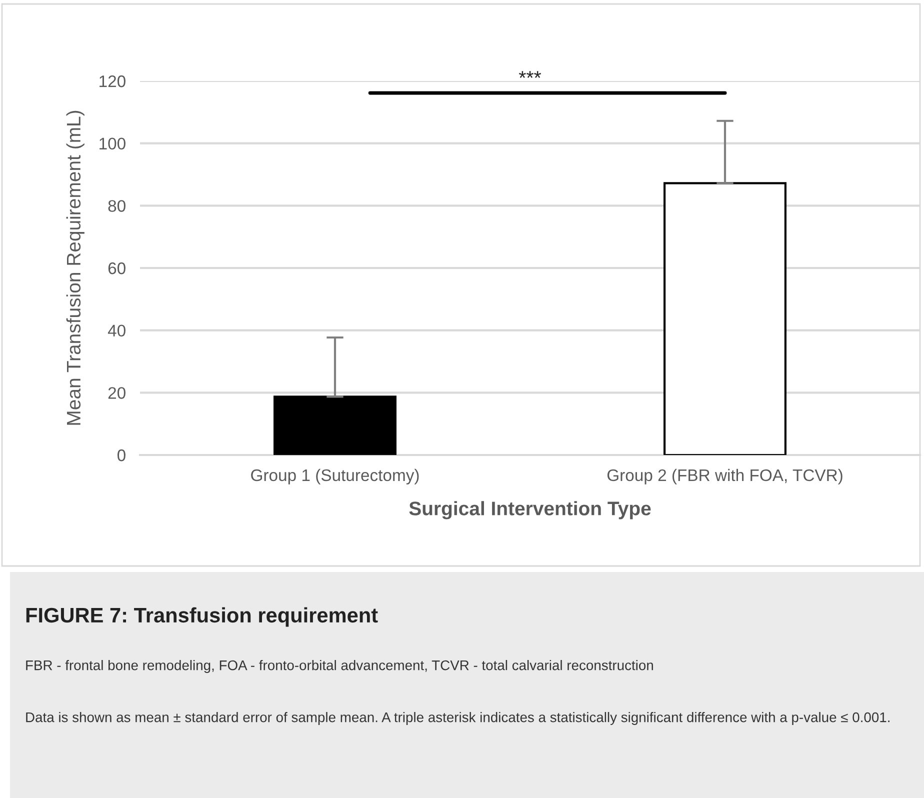 The image size is (924, 798). What do you see at coordinates (117, 393) in the screenshot?
I see `y-tick-label: 20` at bounding box center [117, 393].